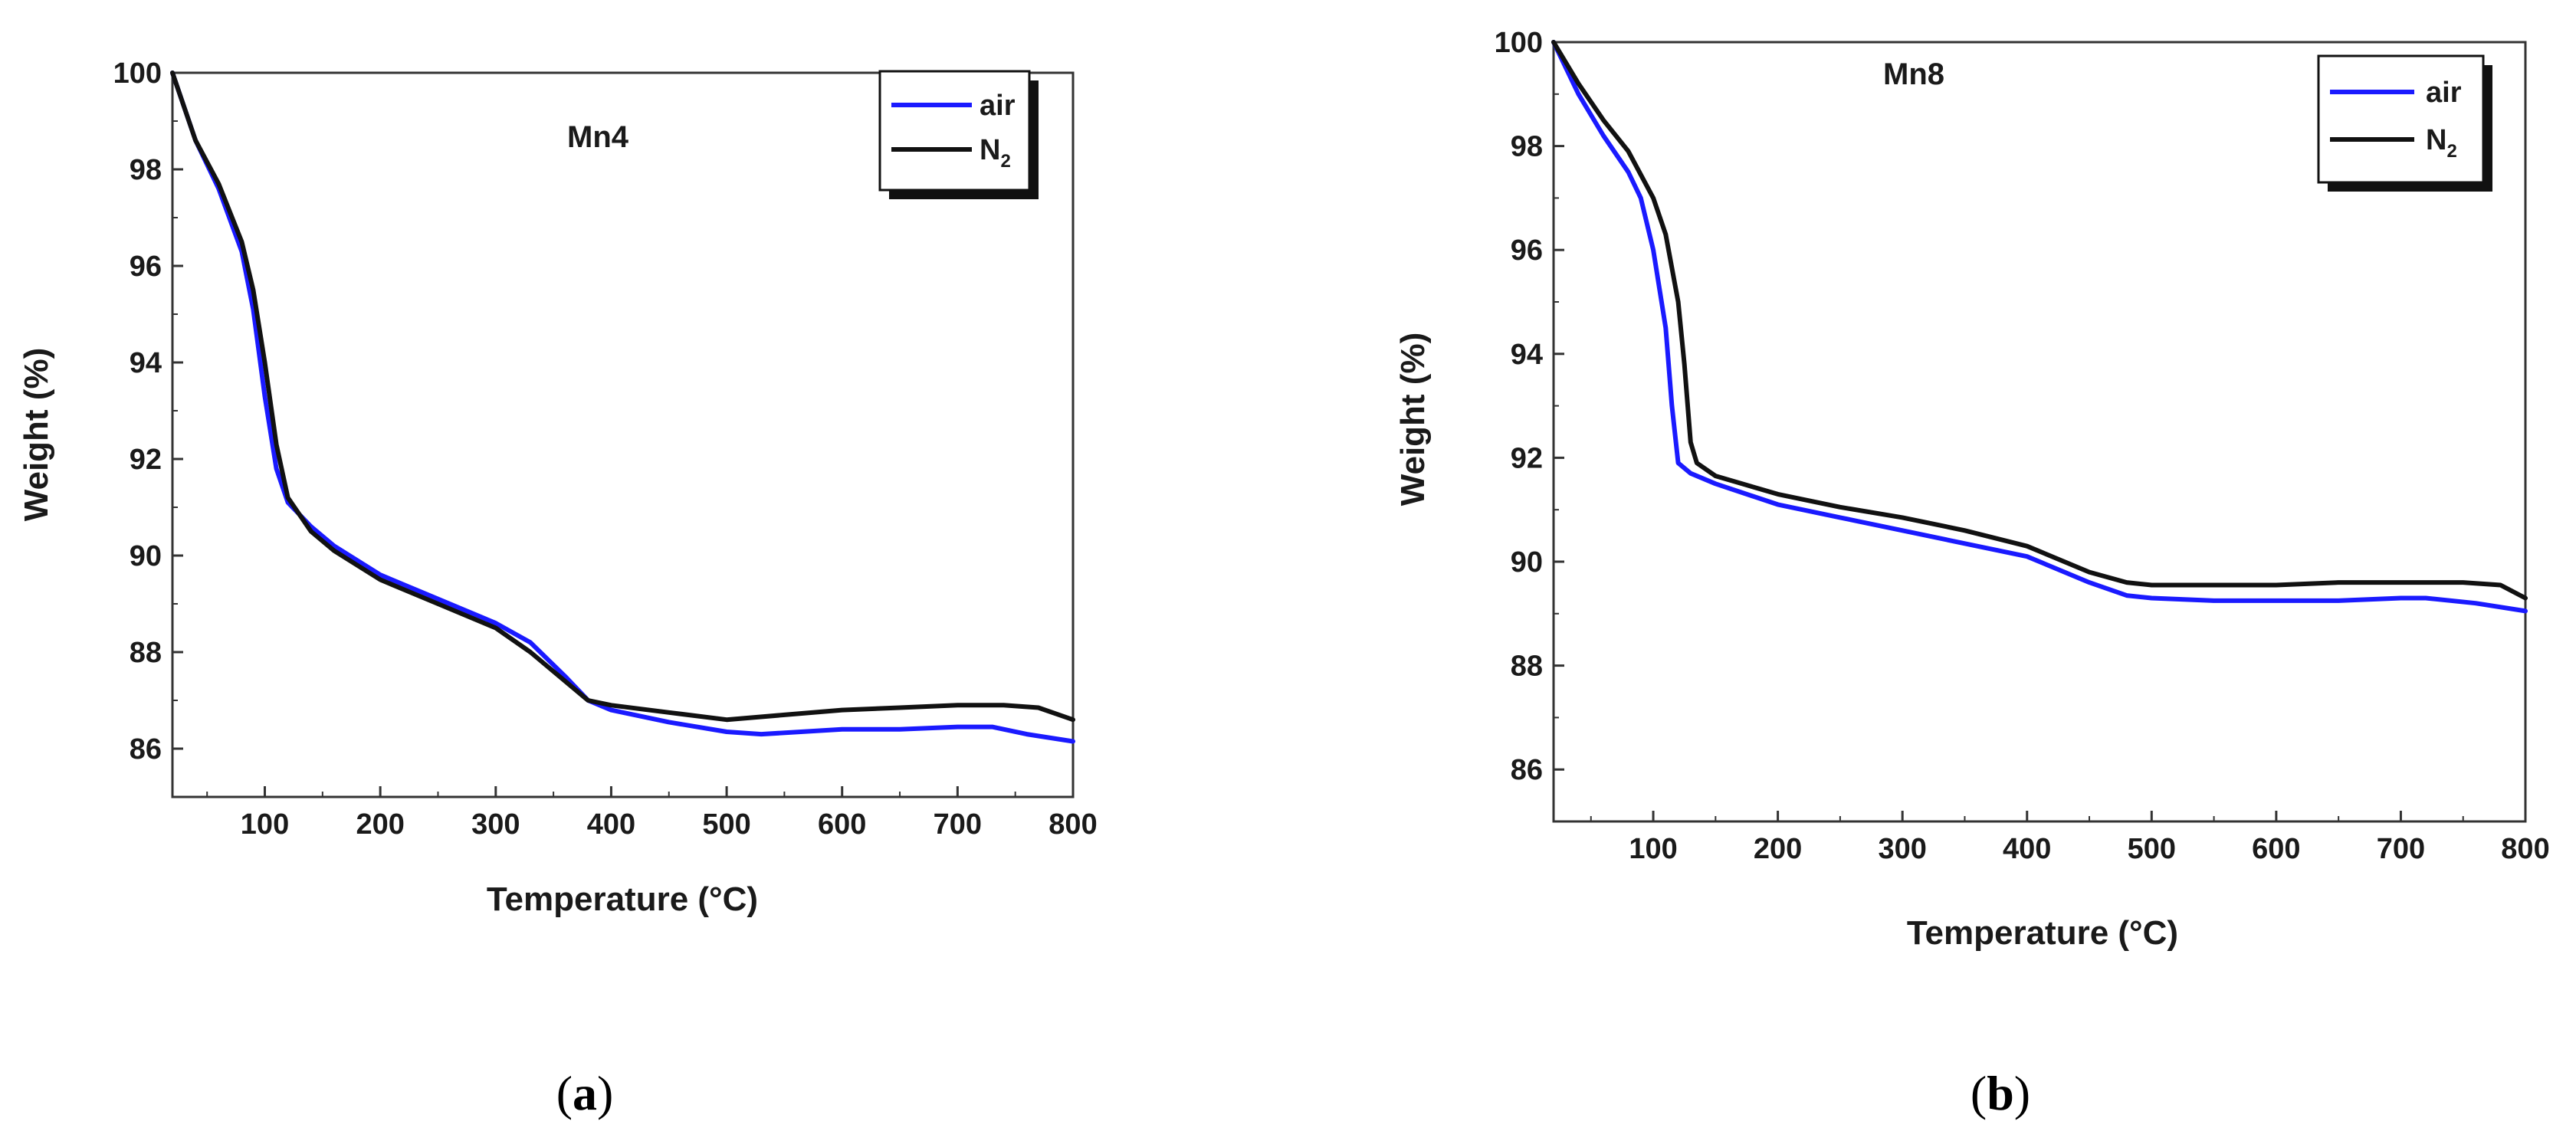 The width and height of the screenshot is (2576, 1141). I want to click on panel-caption-a: (a), so click(585, 1093).